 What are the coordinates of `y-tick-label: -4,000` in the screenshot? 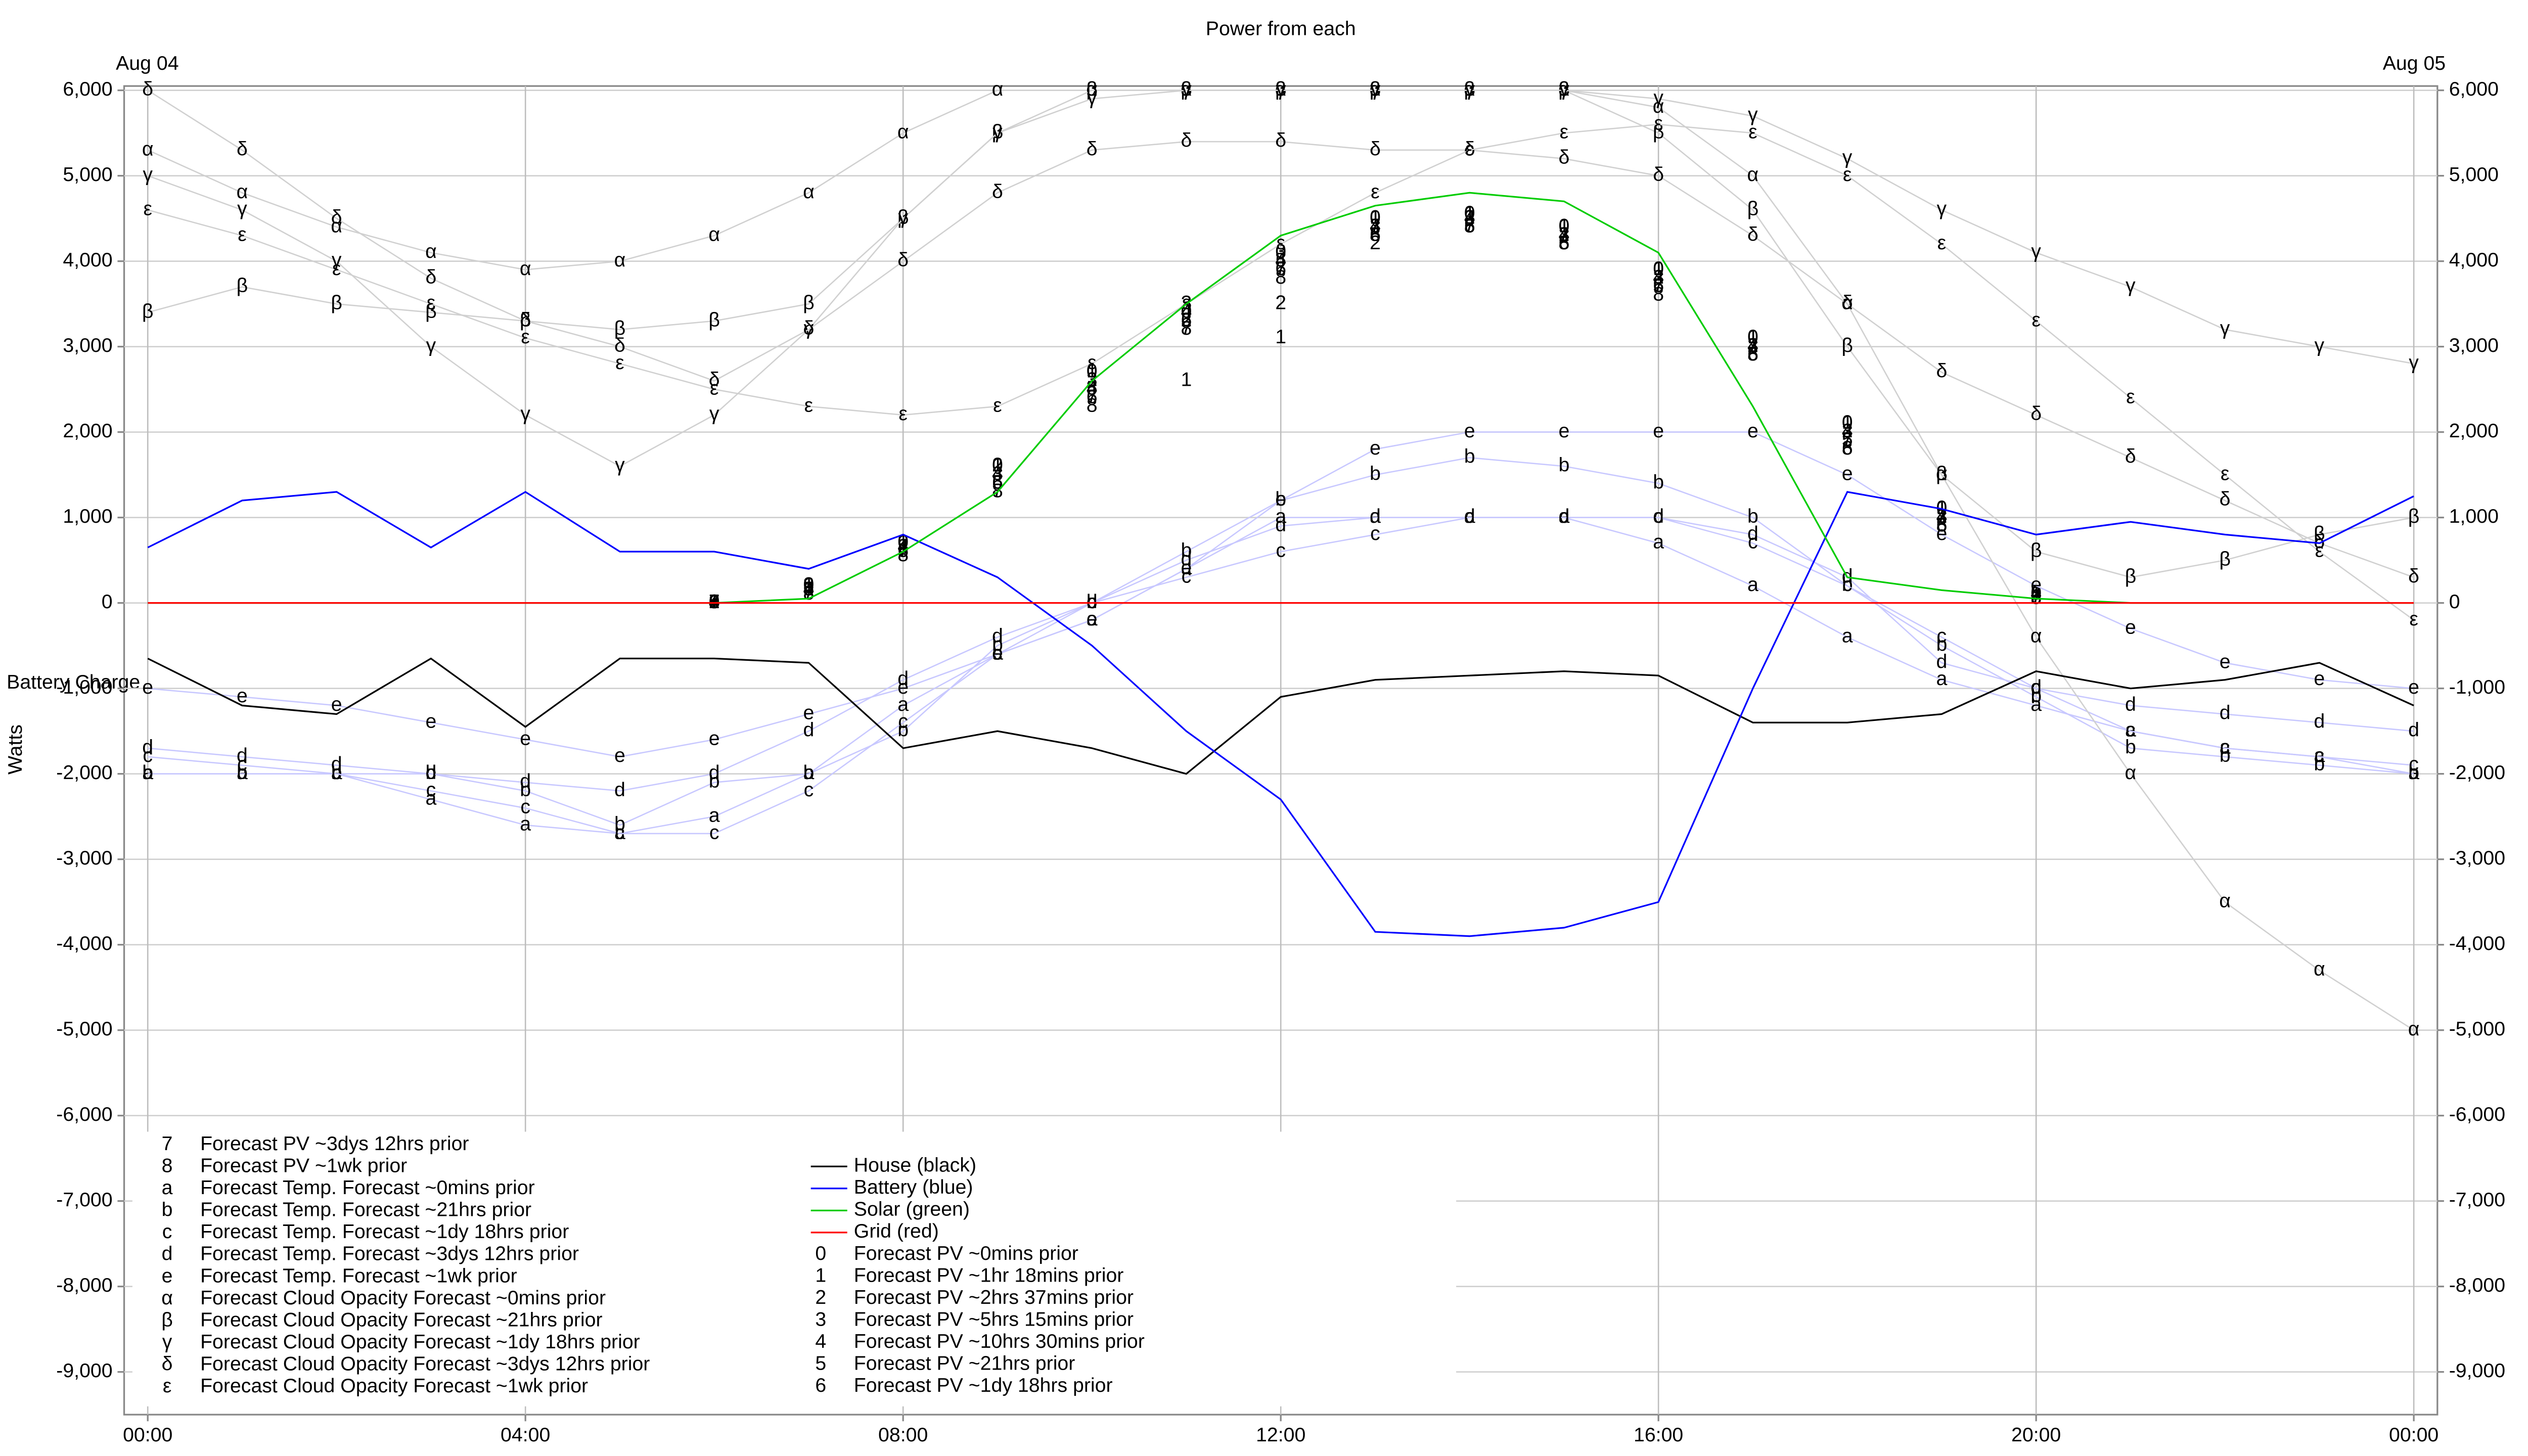 It's located at (84, 943).